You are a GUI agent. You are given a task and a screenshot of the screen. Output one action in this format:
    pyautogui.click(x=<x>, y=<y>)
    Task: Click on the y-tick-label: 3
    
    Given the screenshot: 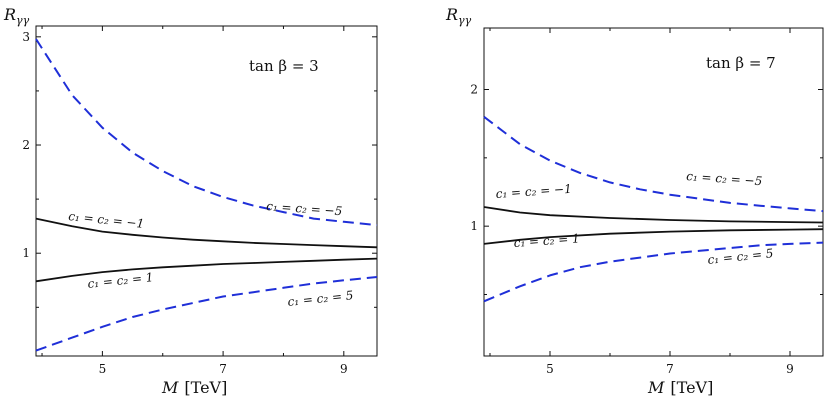 What is the action you would take?
    pyautogui.click(x=26, y=37)
    